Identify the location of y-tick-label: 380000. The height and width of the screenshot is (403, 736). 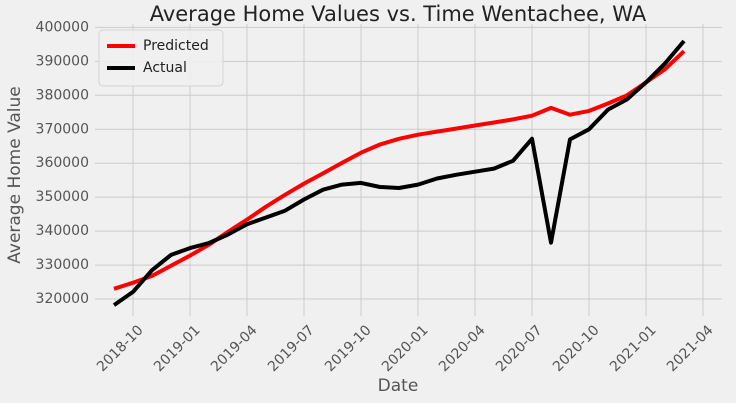
(62, 95).